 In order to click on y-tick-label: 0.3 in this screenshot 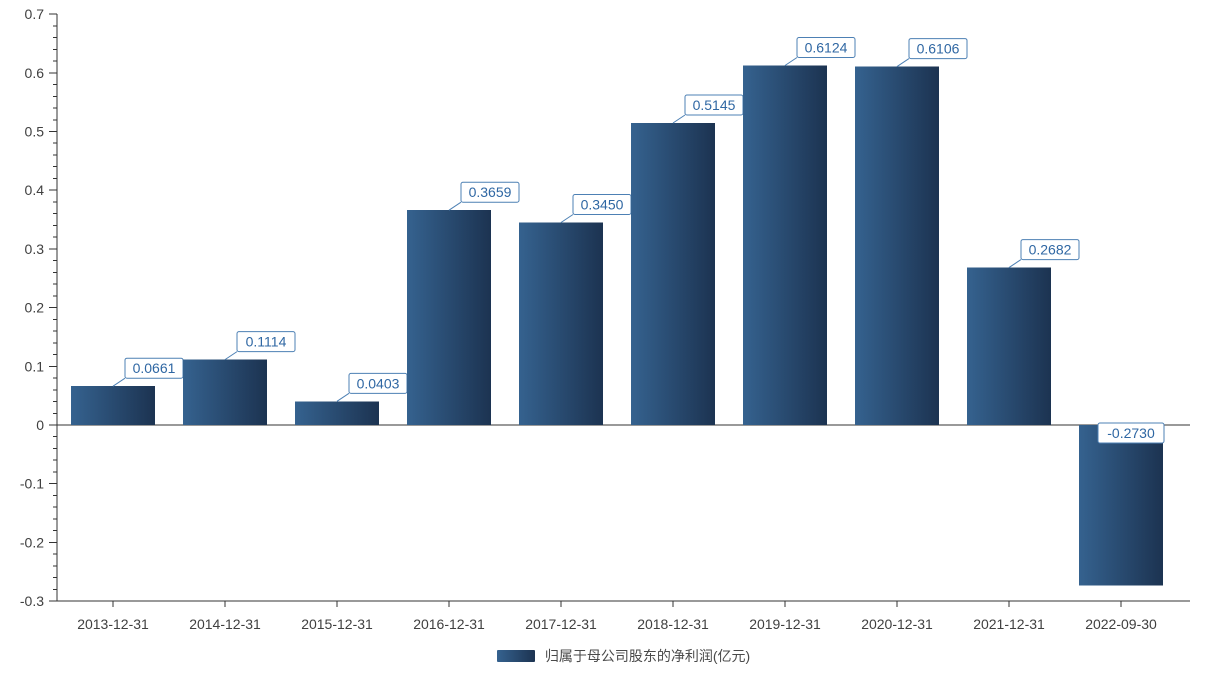, I will do `click(35, 249)`.